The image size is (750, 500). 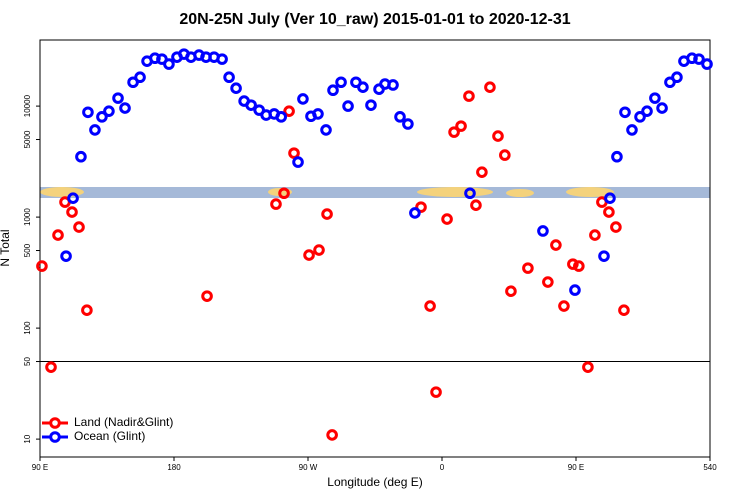 I want to click on x-tick-label: 0, so click(x=442, y=467).